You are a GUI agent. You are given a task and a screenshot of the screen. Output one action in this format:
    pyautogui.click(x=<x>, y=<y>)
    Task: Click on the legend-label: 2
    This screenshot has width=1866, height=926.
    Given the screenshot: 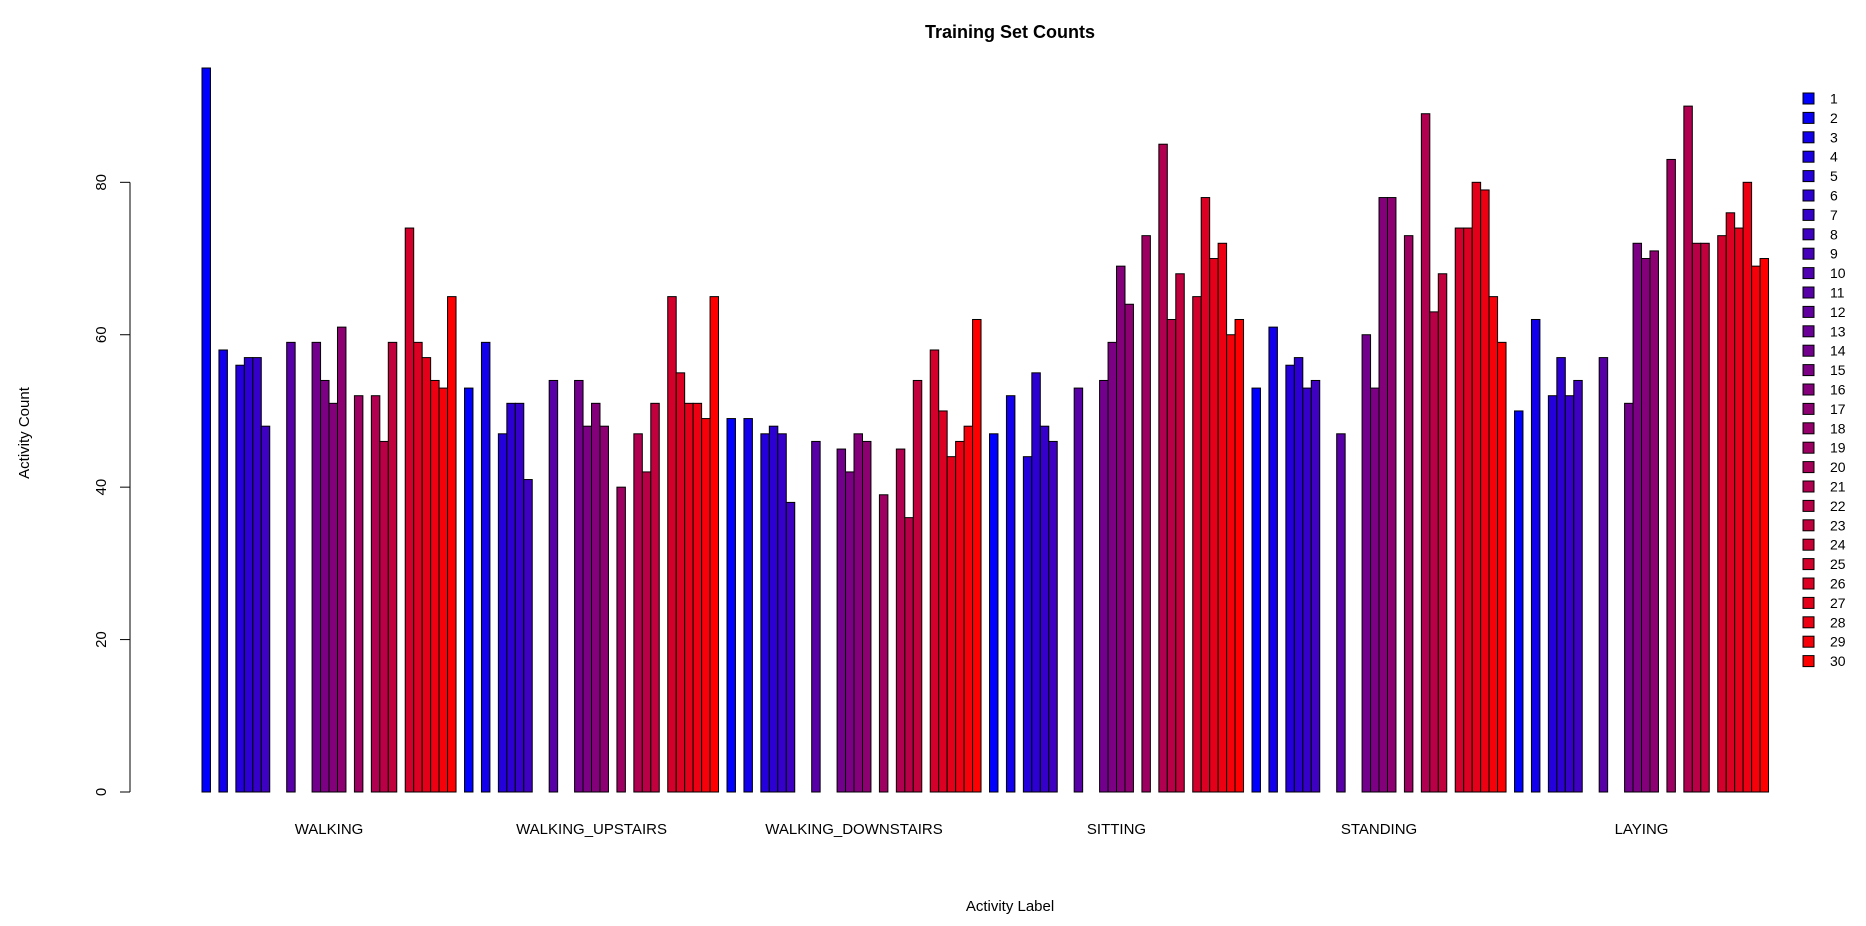 What is the action you would take?
    pyautogui.click(x=1834, y=118)
    